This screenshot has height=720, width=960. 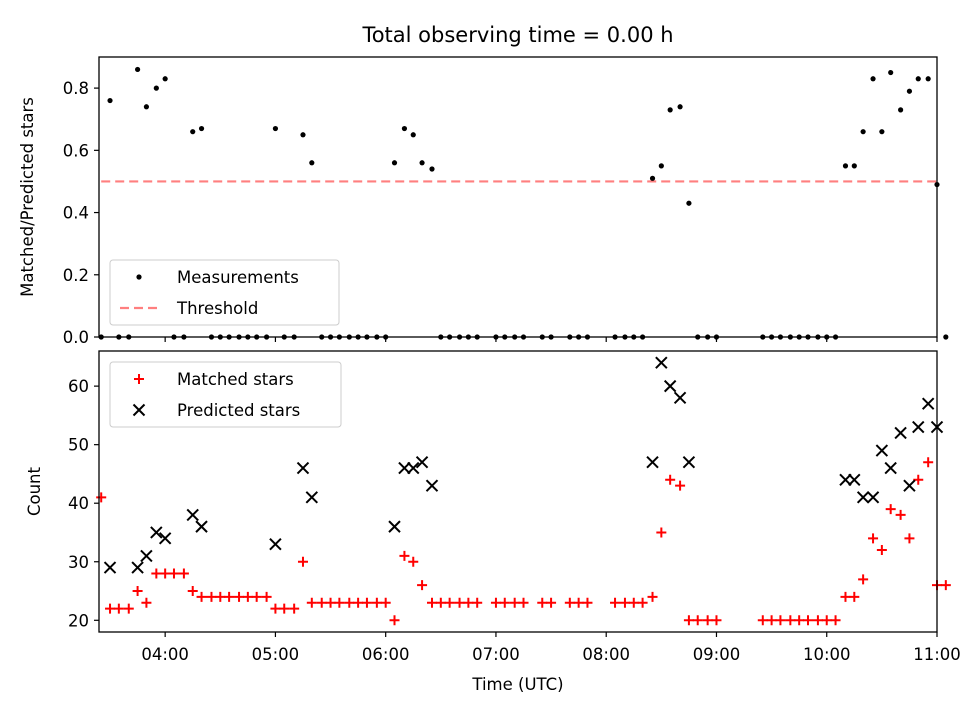 I want to click on x-tick-label: 06:00, so click(x=386, y=654).